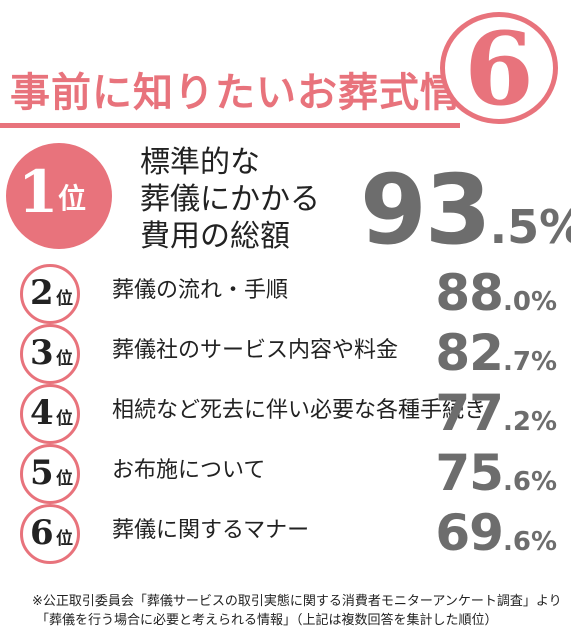 This screenshot has height=644, width=571. What do you see at coordinates (514, 227) in the screenshot?
I see `rank-1-value-dec: .5` at bounding box center [514, 227].